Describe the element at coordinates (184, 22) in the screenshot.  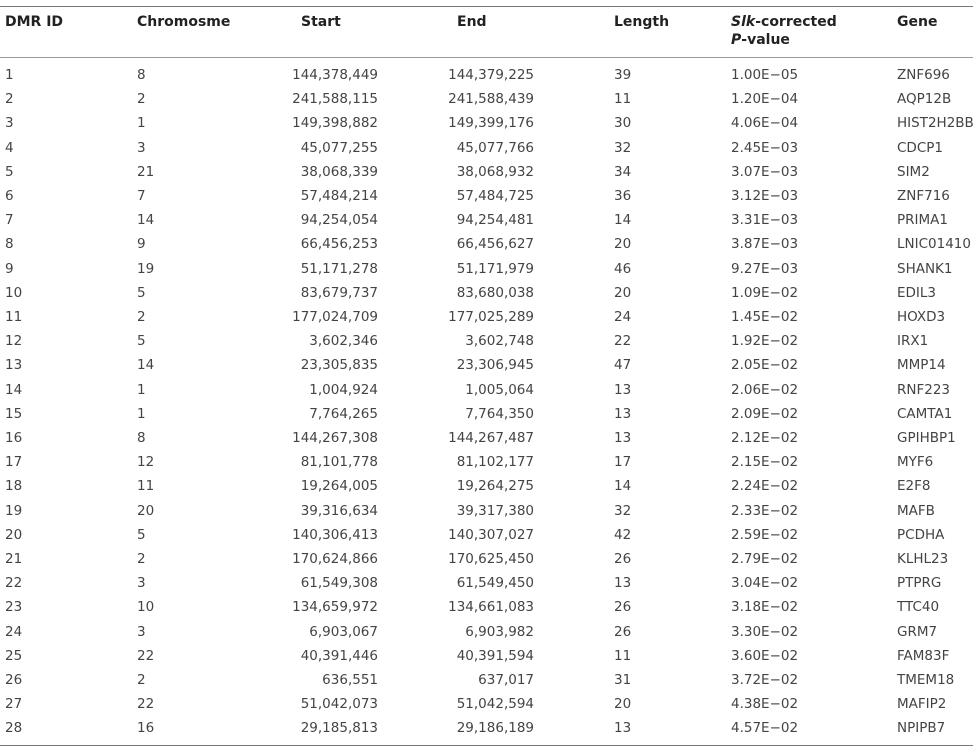
I see `header-chromosome: Chromosme` at that location.